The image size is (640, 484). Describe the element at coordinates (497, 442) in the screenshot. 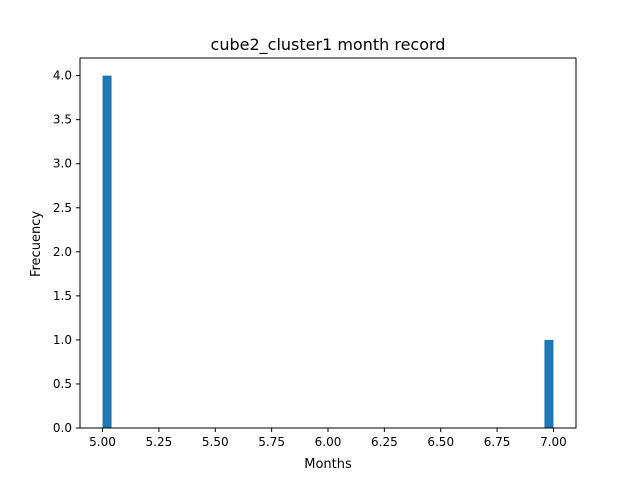

I see `x-tick-label: 6.75` at that location.